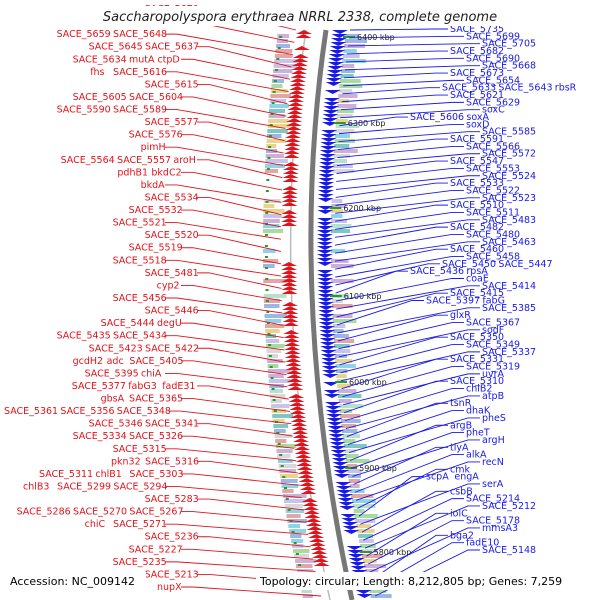 This screenshot has height=600, width=600. Describe the element at coordinates (172, 424) in the screenshot. I see `gene-label: SACE_5341` at that location.